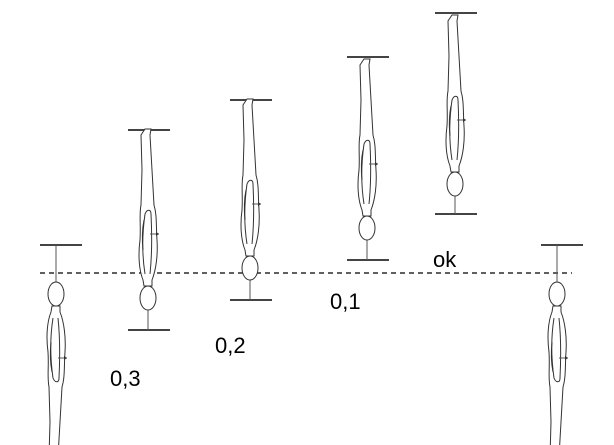 The image size is (614, 445). What do you see at coordinates (230, 345) in the screenshot?
I see `label: 0,2` at bounding box center [230, 345].